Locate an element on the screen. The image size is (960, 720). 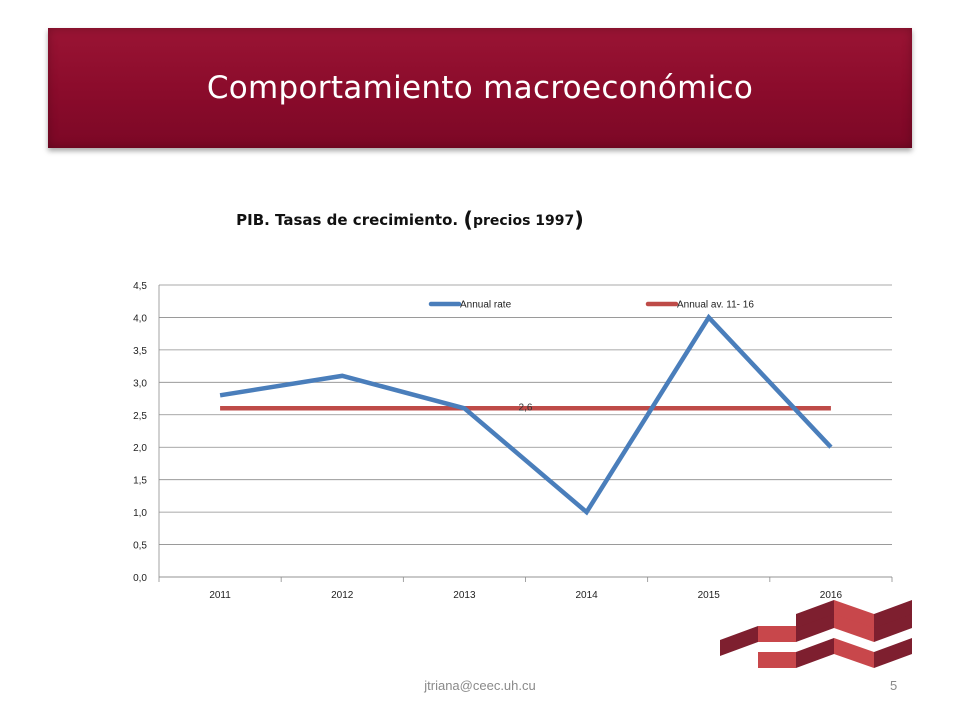
y-tick-label: 4,5 is located at coordinates (140, 286).